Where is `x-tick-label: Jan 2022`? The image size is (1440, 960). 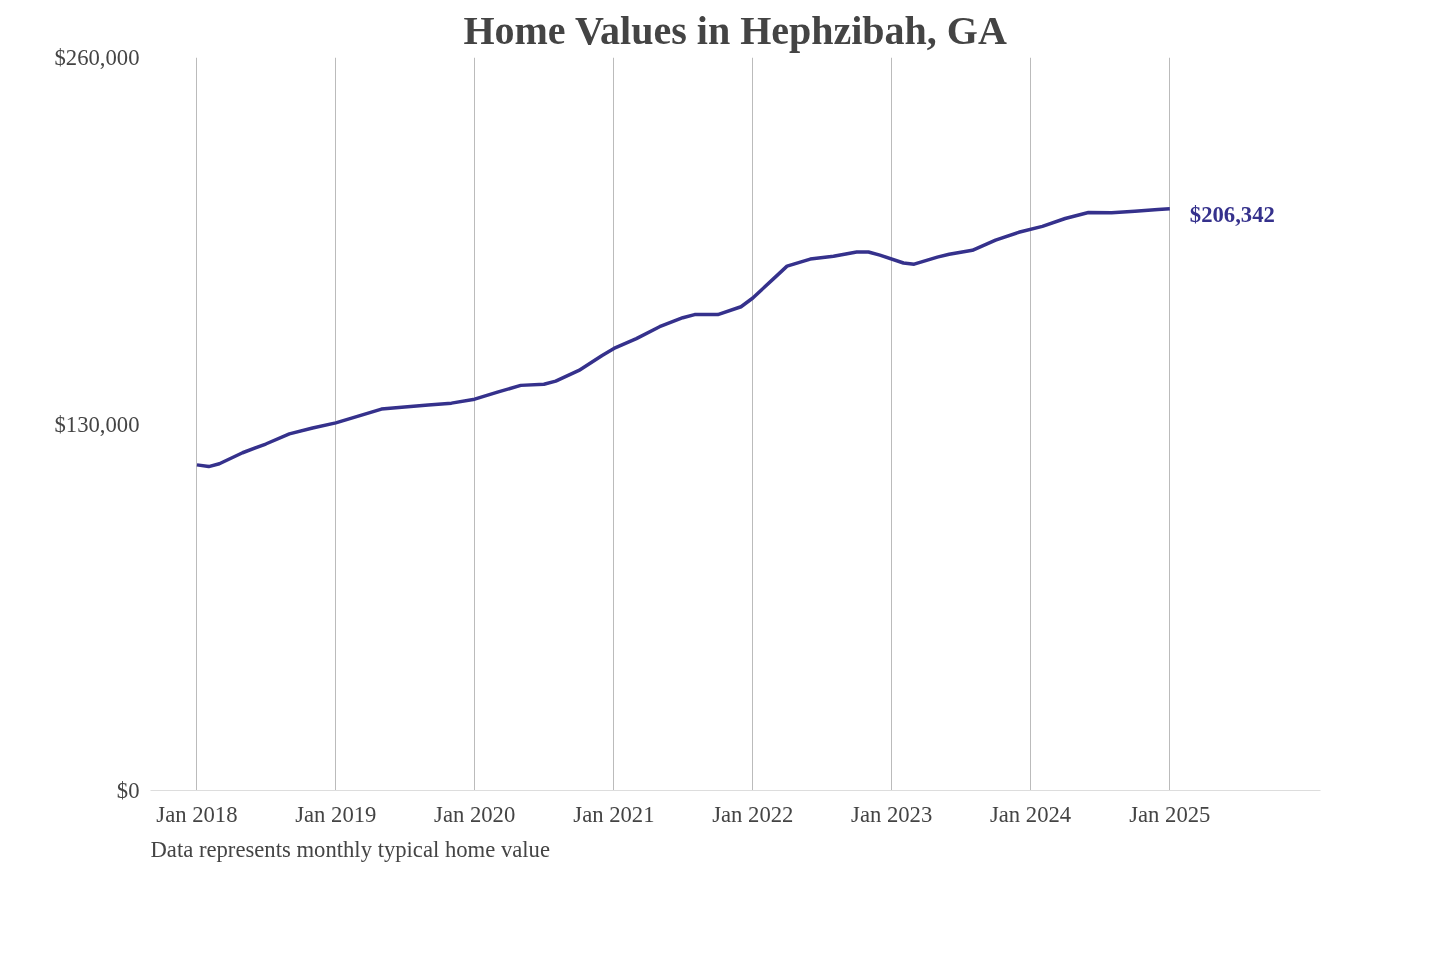 x-tick-label: Jan 2022 is located at coordinates (753, 814).